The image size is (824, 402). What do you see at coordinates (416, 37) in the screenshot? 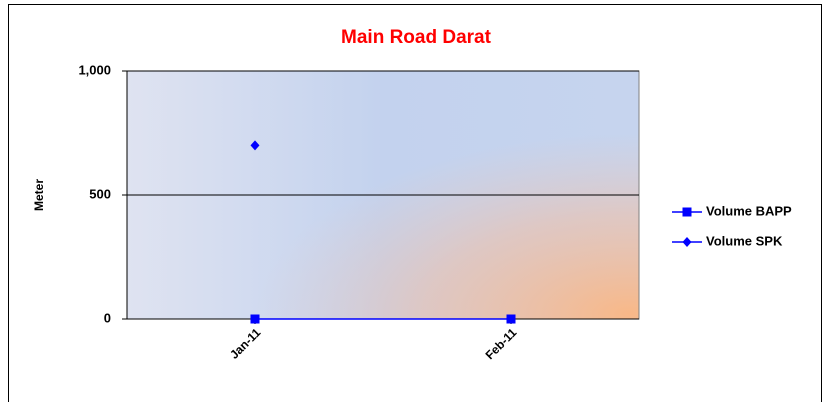
I see `chart-title: Main Road Darat` at bounding box center [416, 37].